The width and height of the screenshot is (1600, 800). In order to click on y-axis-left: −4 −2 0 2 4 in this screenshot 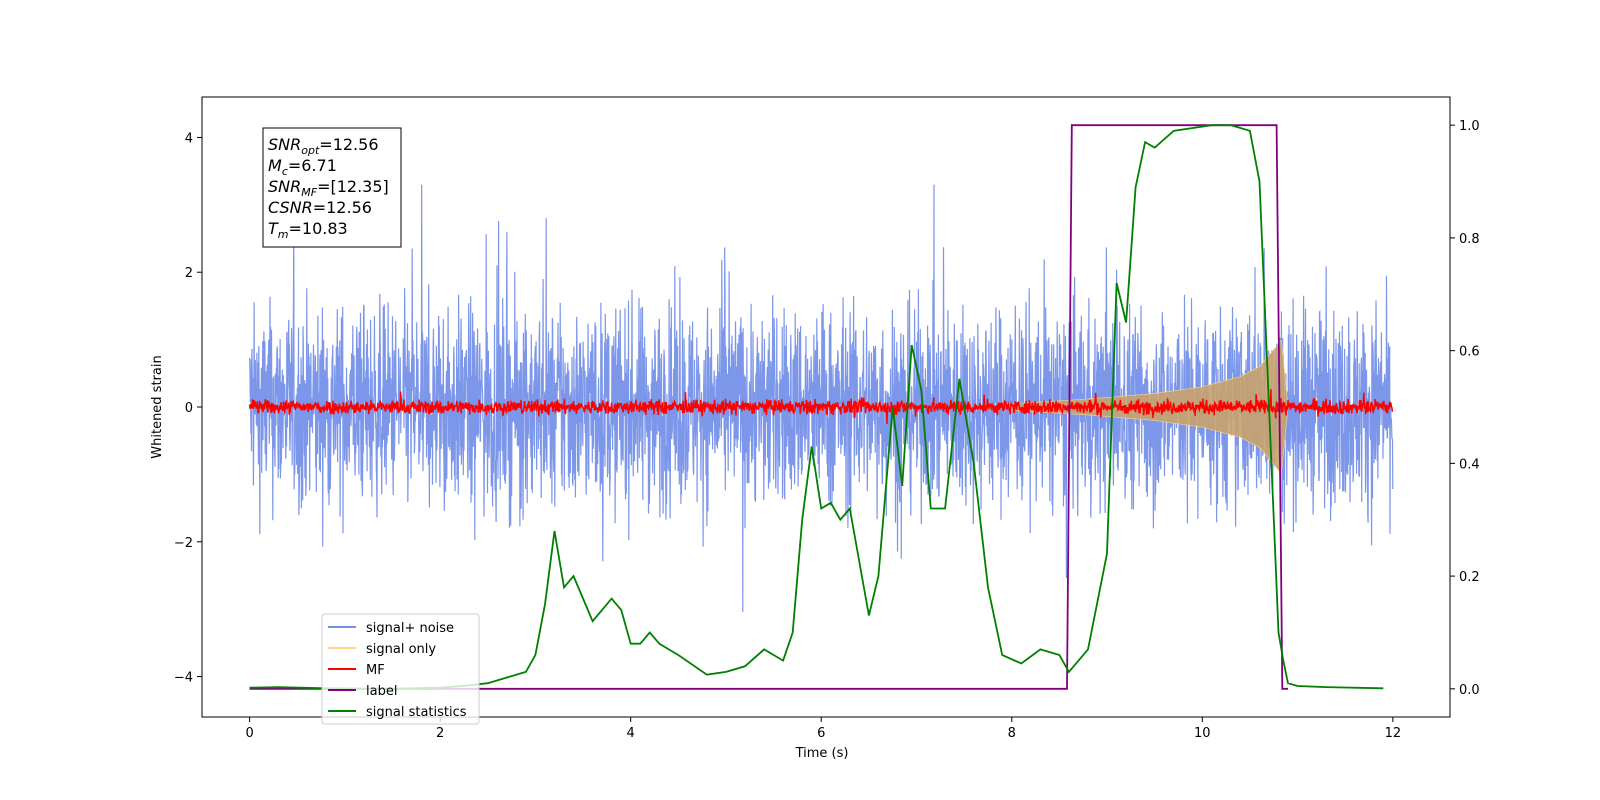, I will do `click(188, 408)`.